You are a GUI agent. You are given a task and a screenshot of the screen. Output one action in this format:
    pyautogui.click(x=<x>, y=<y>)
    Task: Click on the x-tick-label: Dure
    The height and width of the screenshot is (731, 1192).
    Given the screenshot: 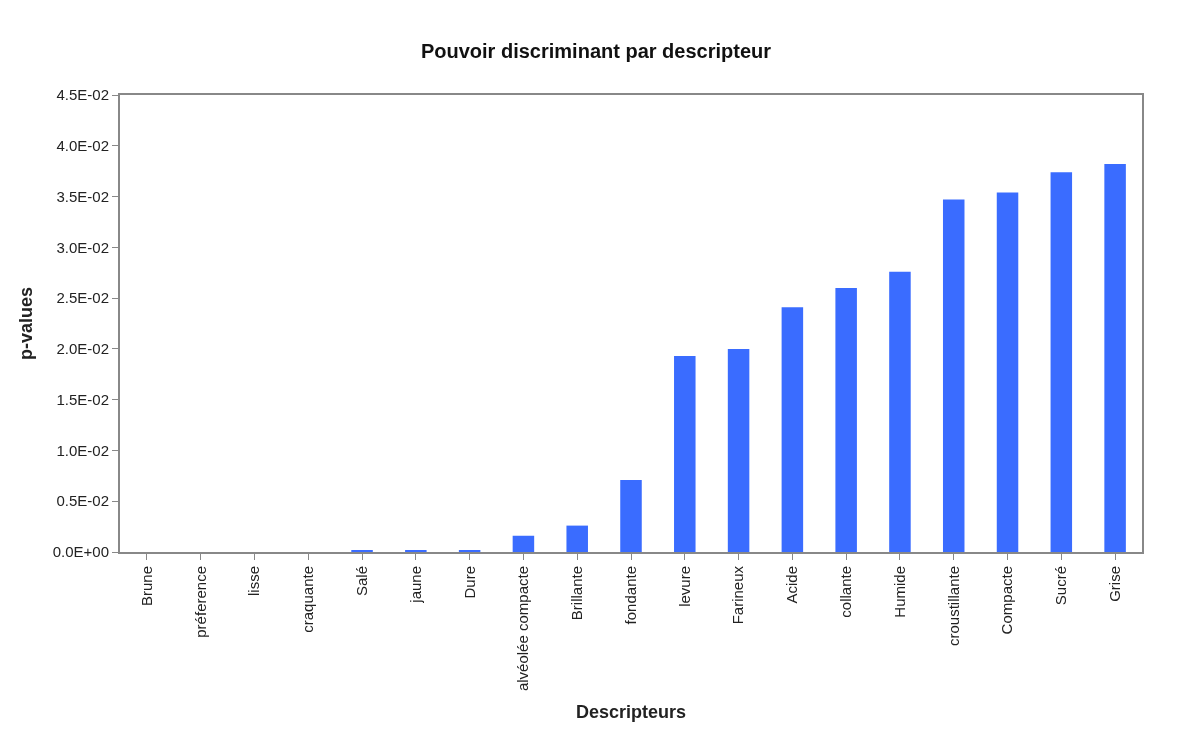 What is the action you would take?
    pyautogui.click(x=469, y=582)
    